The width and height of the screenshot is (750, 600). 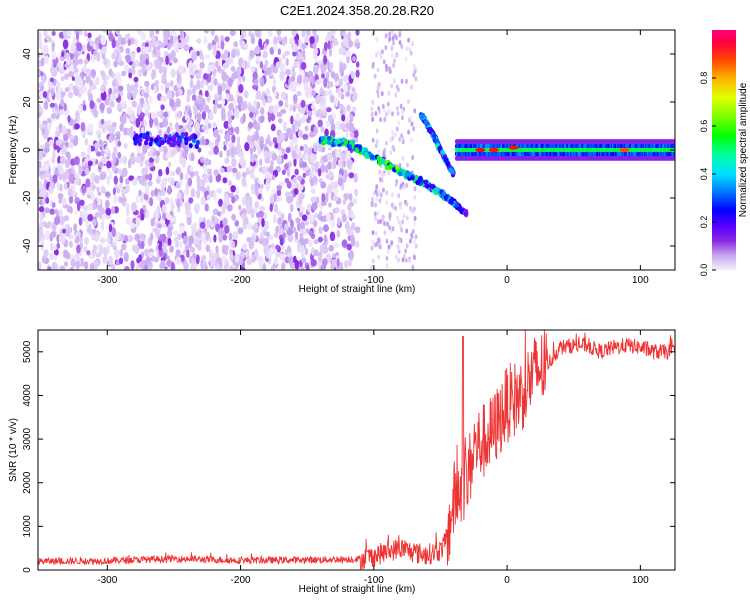 I want to click on spectrogram-x-tick-label: 0, so click(x=507, y=280).